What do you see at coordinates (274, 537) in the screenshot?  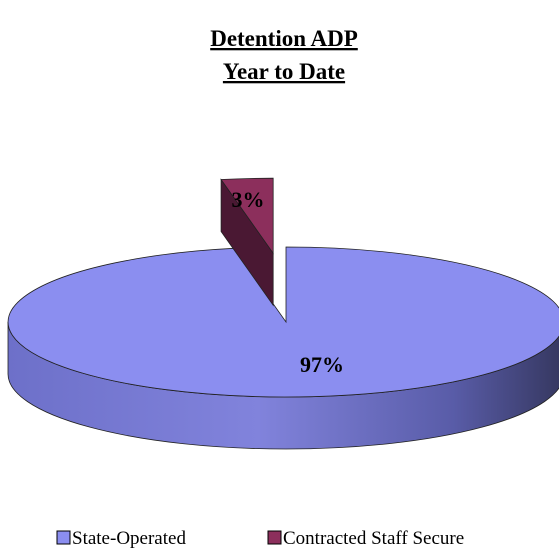 I see `legend-swatch-contracted-staff-secure` at bounding box center [274, 537].